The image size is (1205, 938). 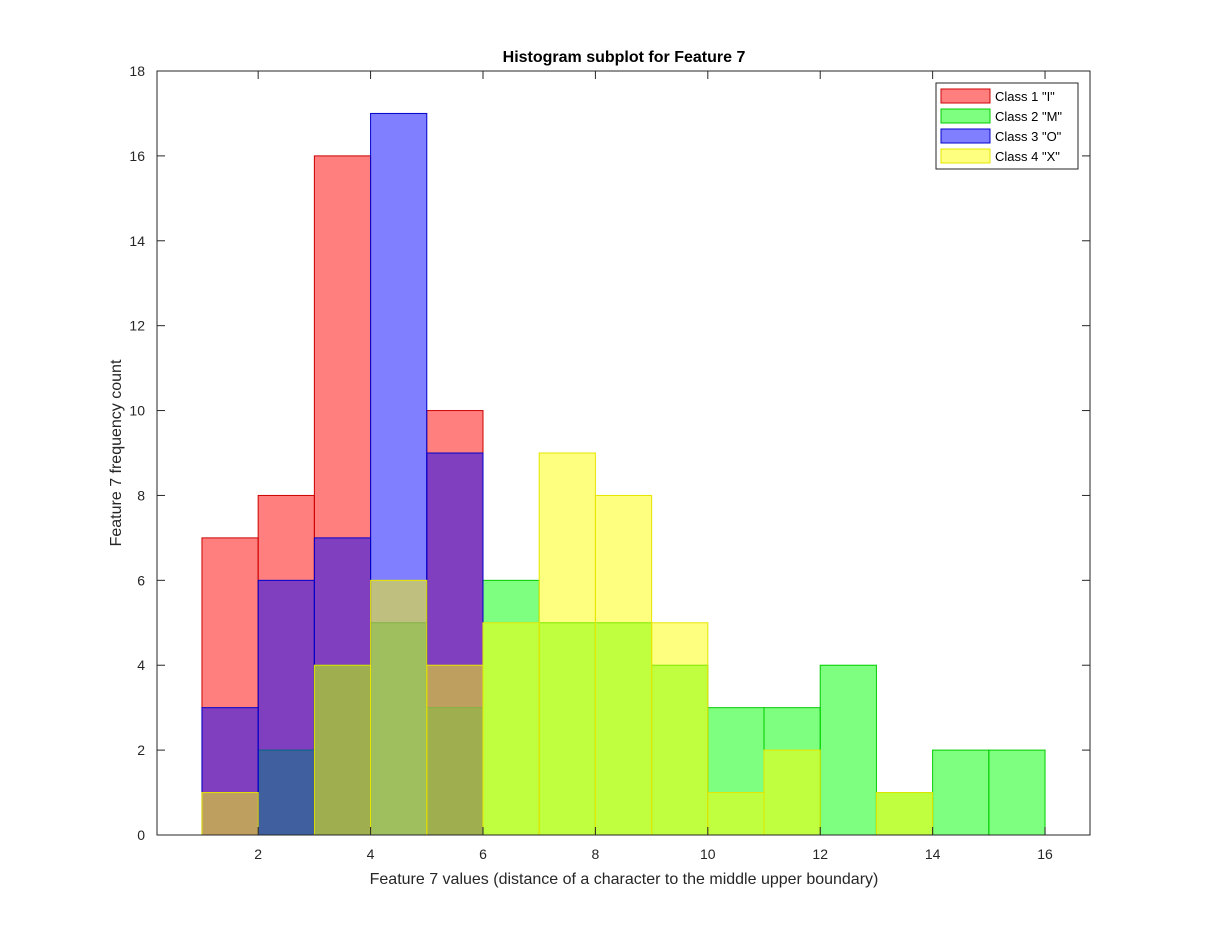 What do you see at coordinates (820, 854) in the screenshot?
I see `x-tick-label: 12` at bounding box center [820, 854].